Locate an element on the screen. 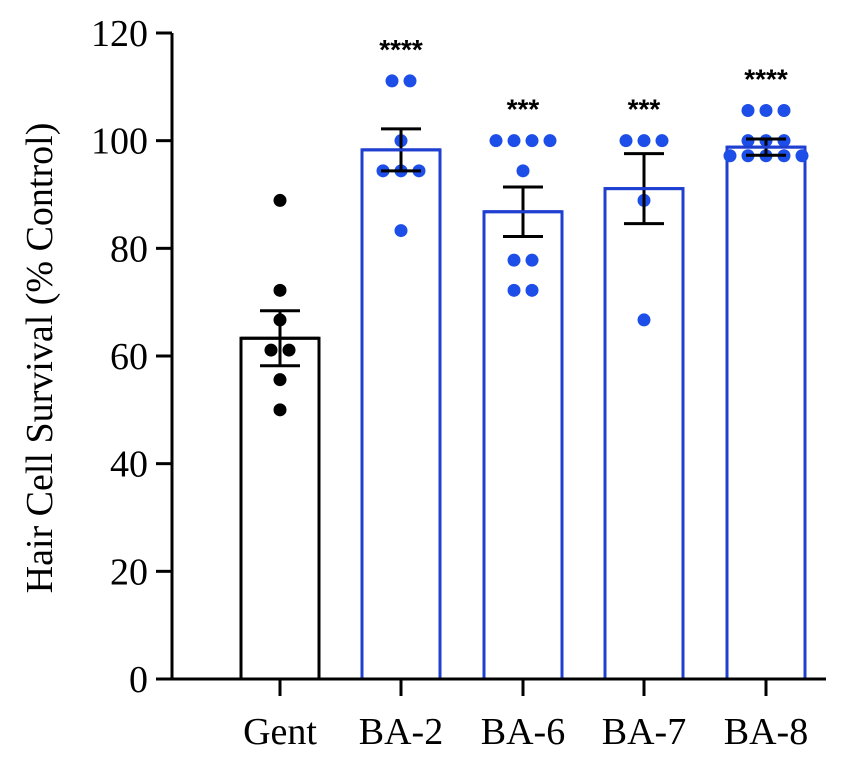 The image size is (850, 759). bar-gent is located at coordinates (280, 508).